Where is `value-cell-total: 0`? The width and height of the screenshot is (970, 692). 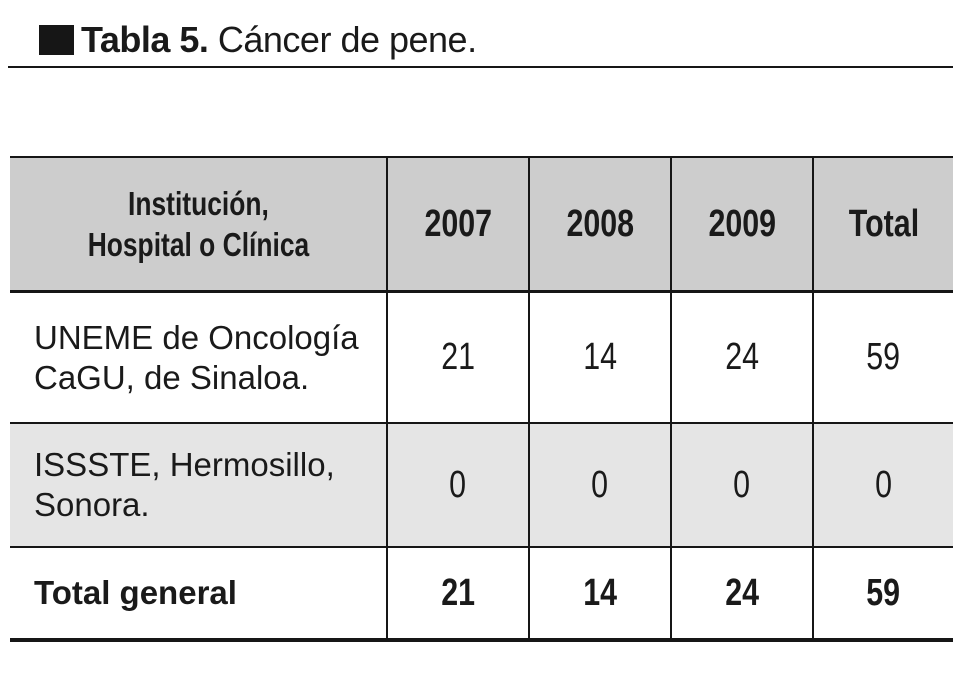 value-cell-total: 0 is located at coordinates (882, 485).